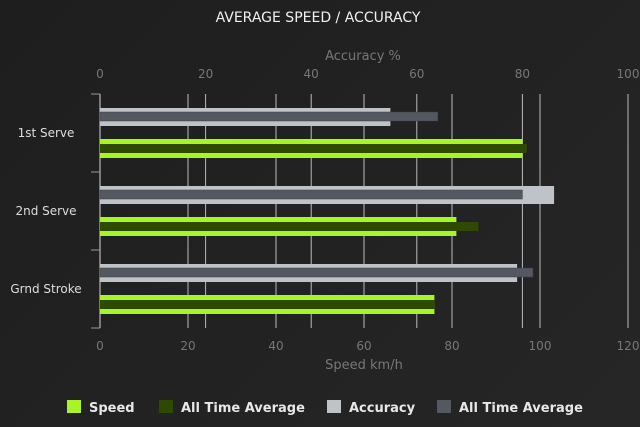  What do you see at coordinates (275, 346) in the screenshot?
I see `speed-tick-label: 40` at bounding box center [275, 346].